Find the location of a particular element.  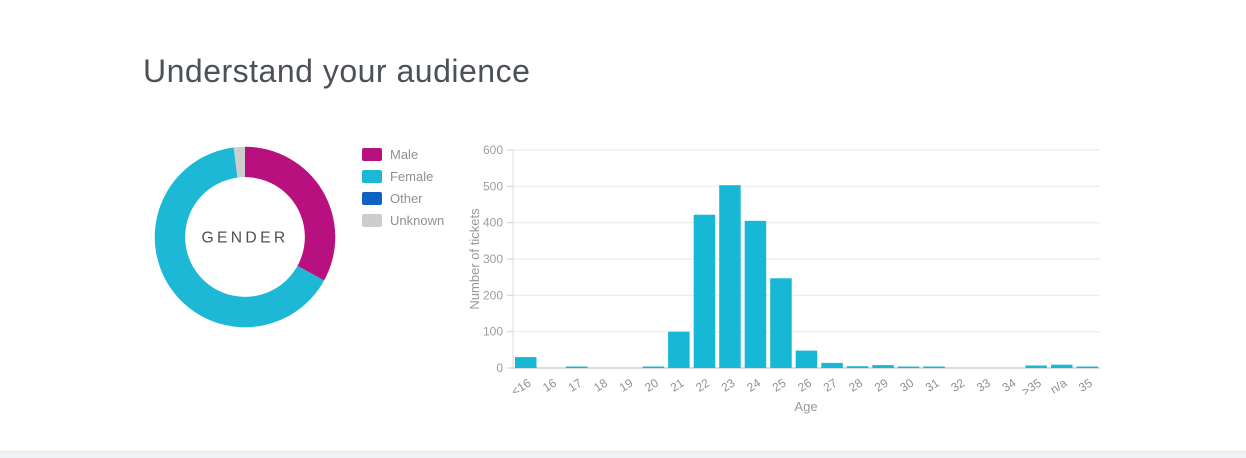

x-tick-label: 28 is located at coordinates (855, 385).